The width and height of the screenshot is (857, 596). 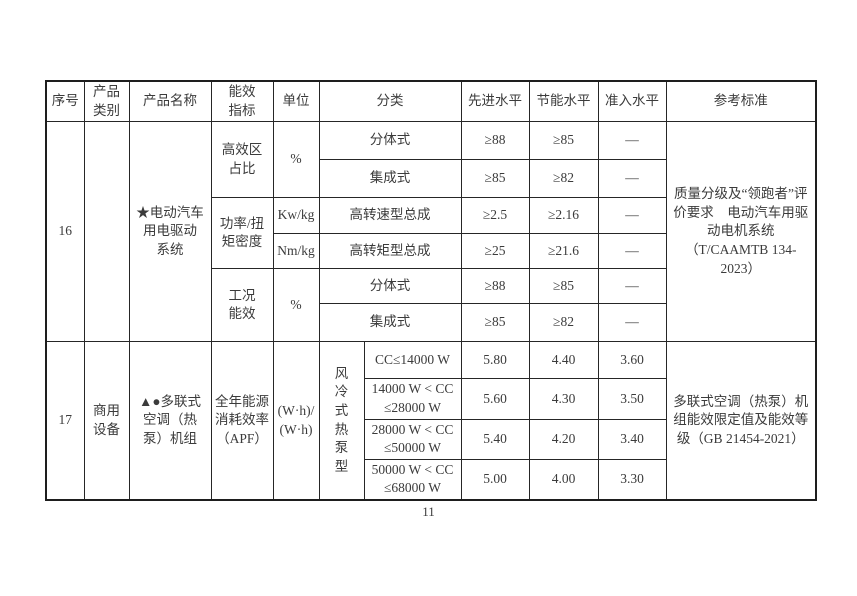 What do you see at coordinates (495, 216) in the screenshot?
I see `cell-advanced: ≥2.5` at bounding box center [495, 216].